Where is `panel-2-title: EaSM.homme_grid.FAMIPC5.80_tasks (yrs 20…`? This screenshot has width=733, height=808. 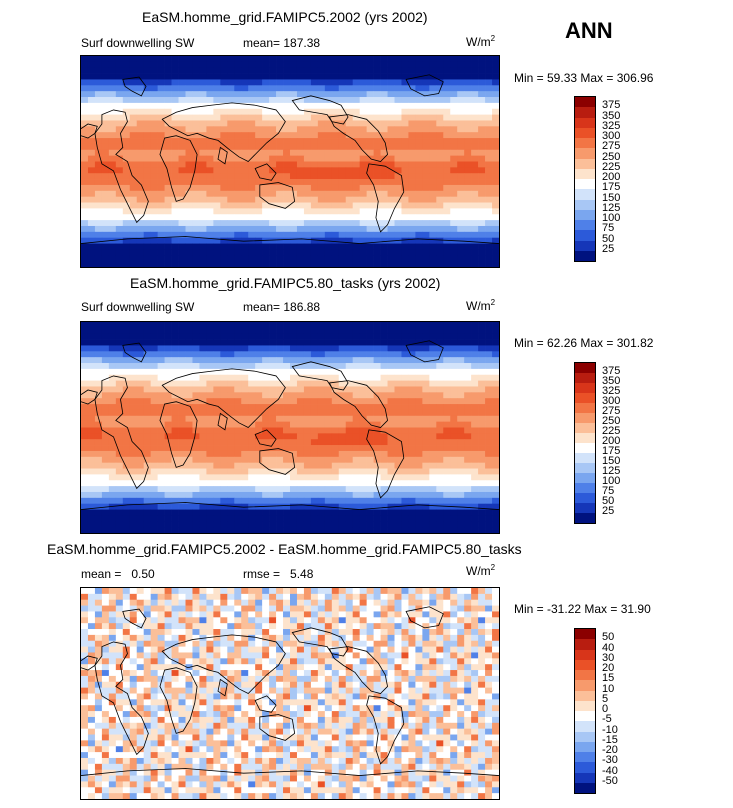 panel-2-title: EaSM.homme_grid.FAMIPC5.80_tasks (yrs 20… is located at coordinates (285, 283).